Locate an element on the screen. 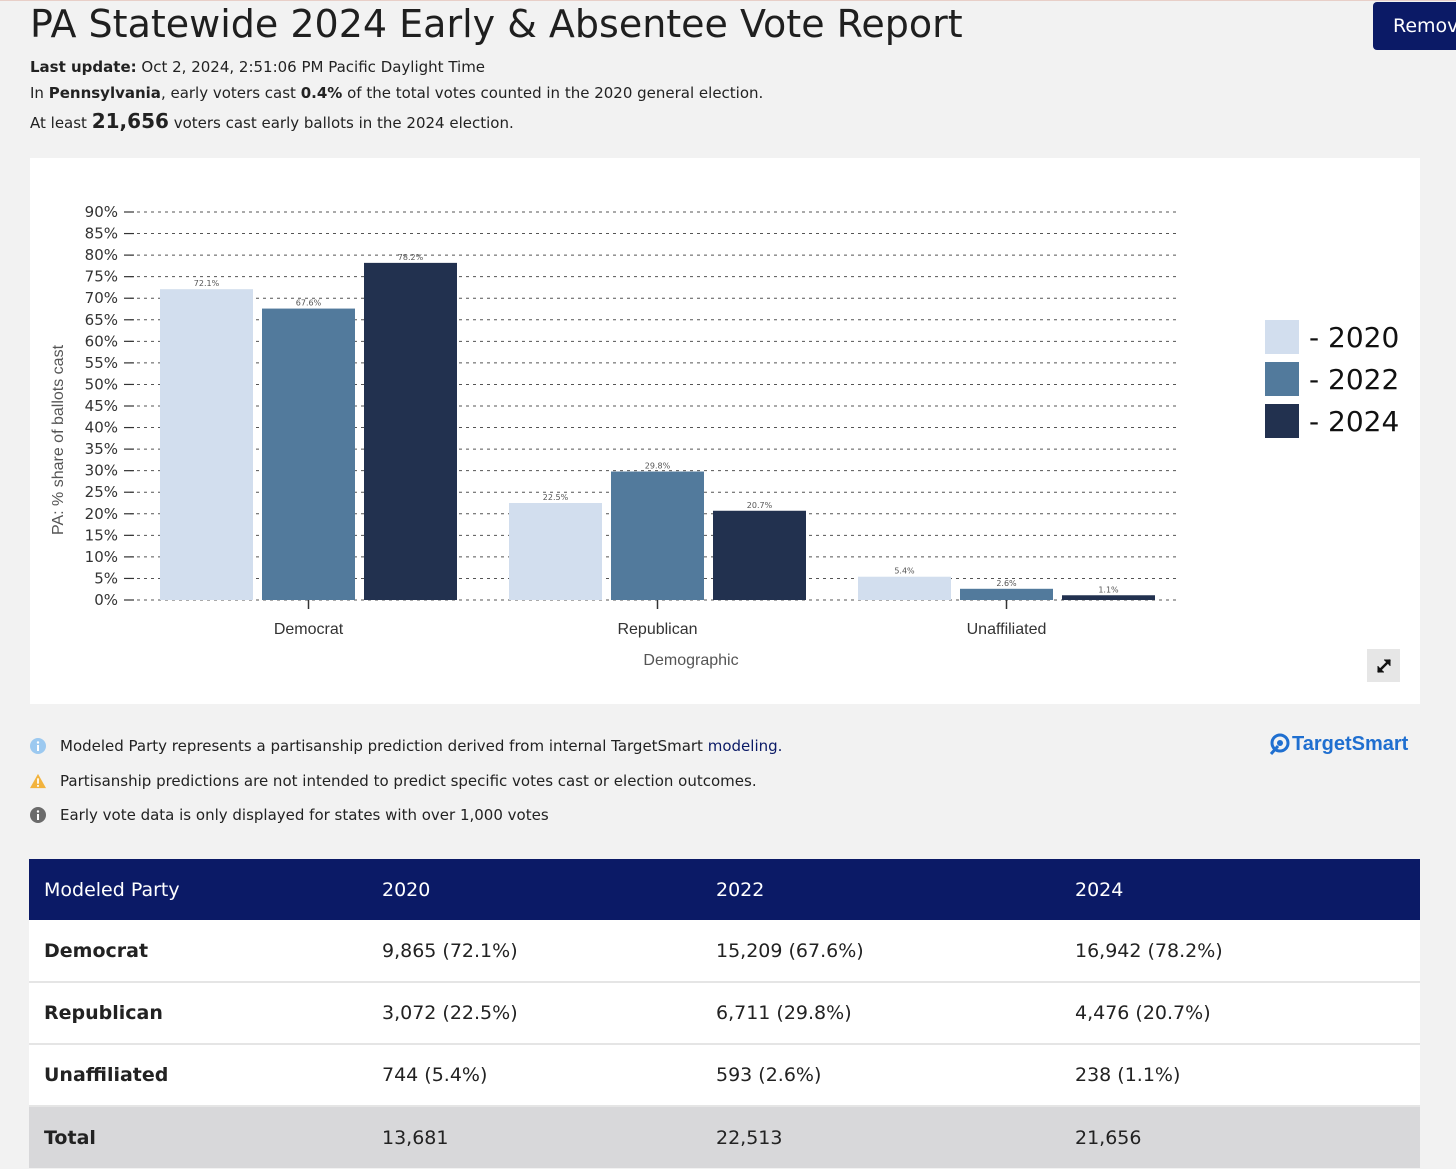  legend-swatch-2024 is located at coordinates (1282, 421).